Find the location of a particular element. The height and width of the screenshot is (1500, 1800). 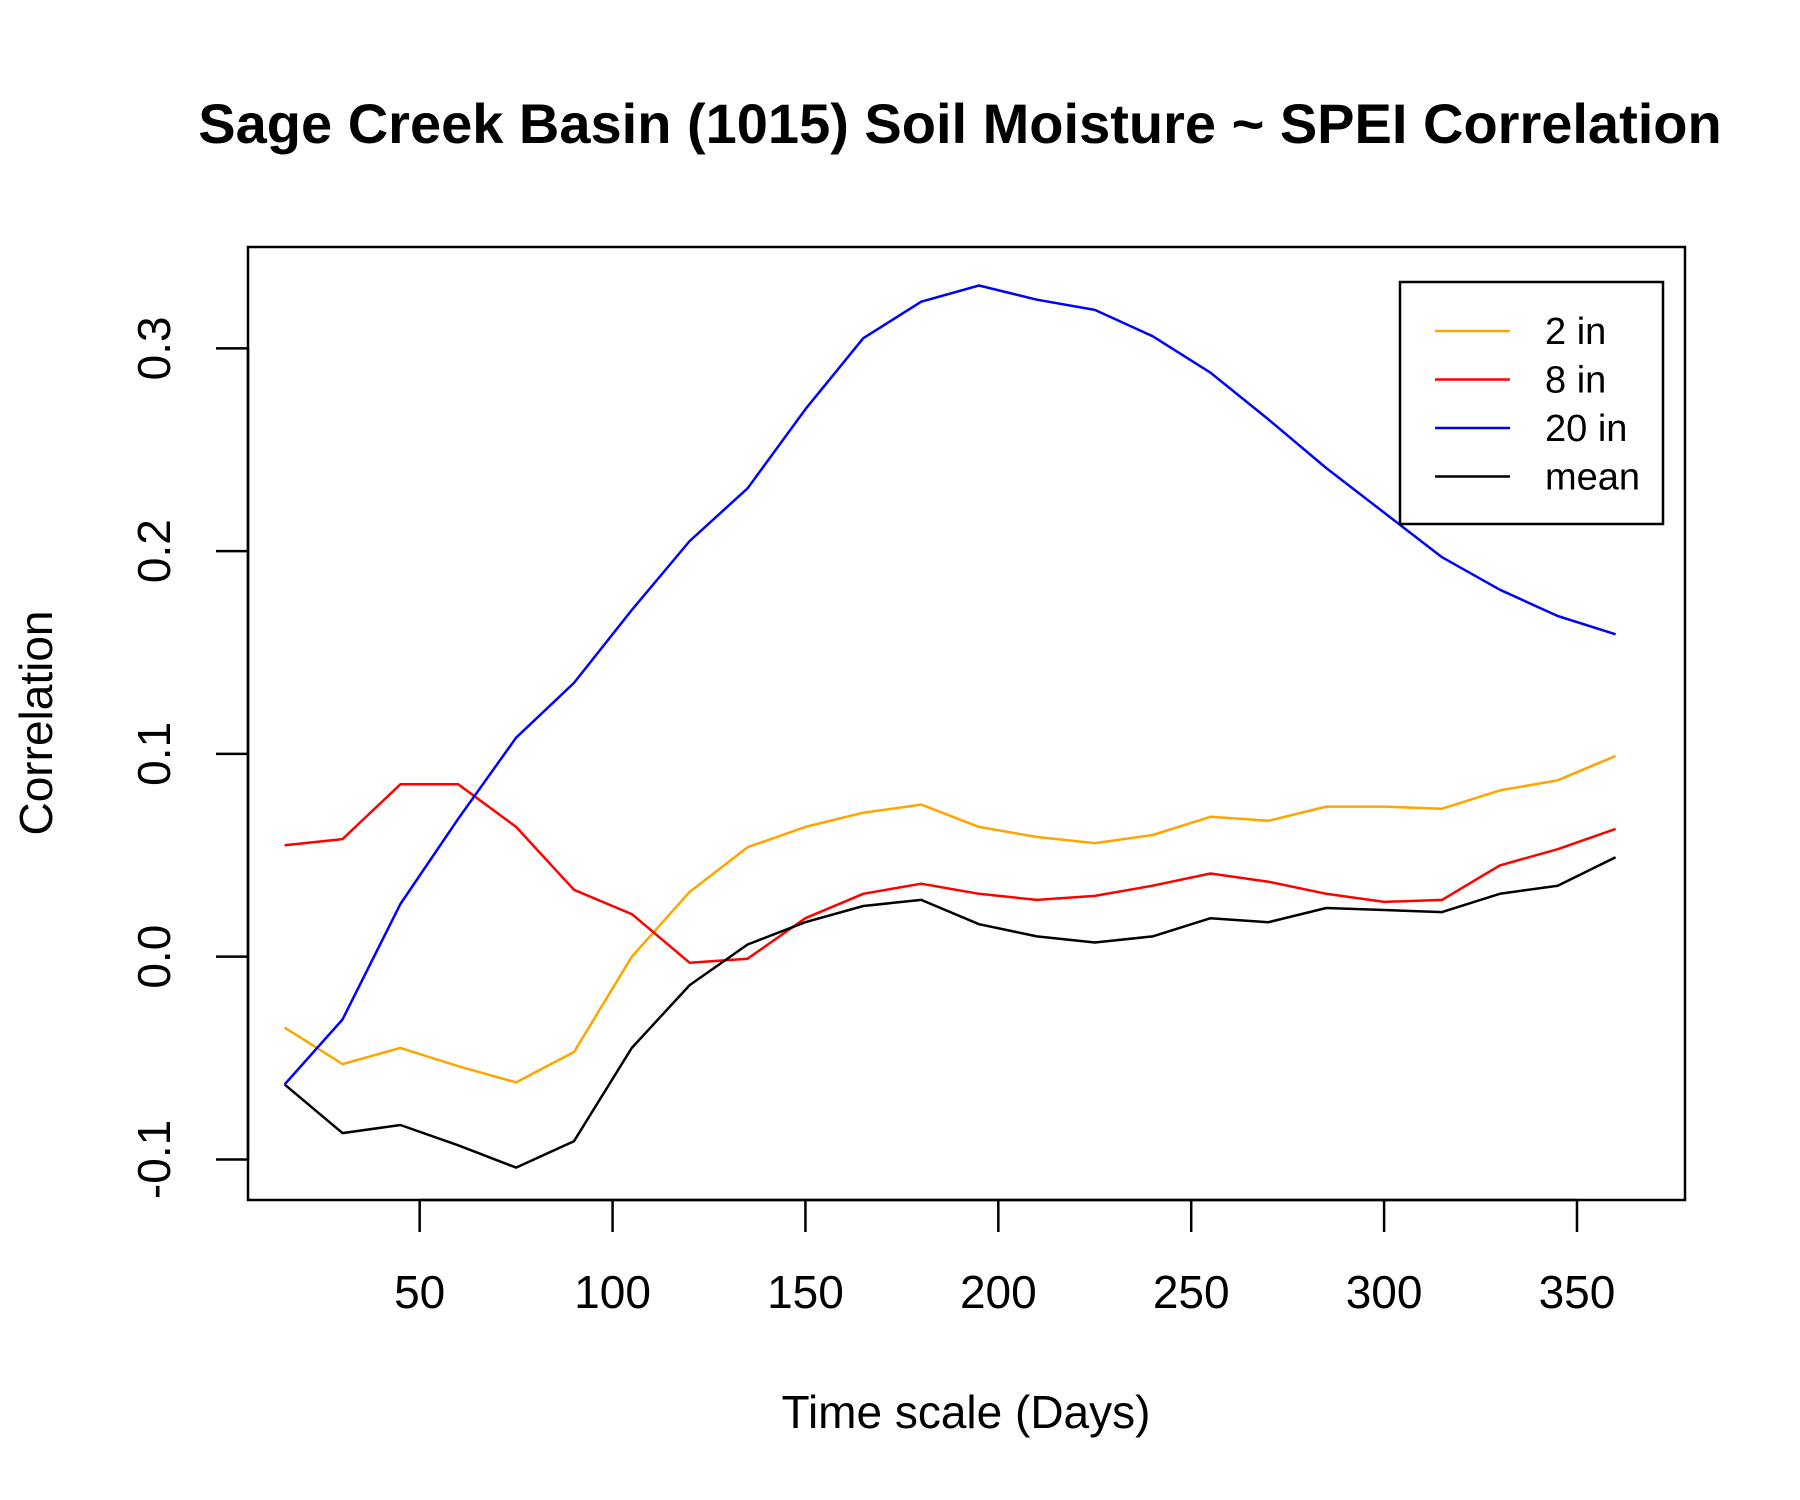

x-tick-label: 100 is located at coordinates (612, 1292).